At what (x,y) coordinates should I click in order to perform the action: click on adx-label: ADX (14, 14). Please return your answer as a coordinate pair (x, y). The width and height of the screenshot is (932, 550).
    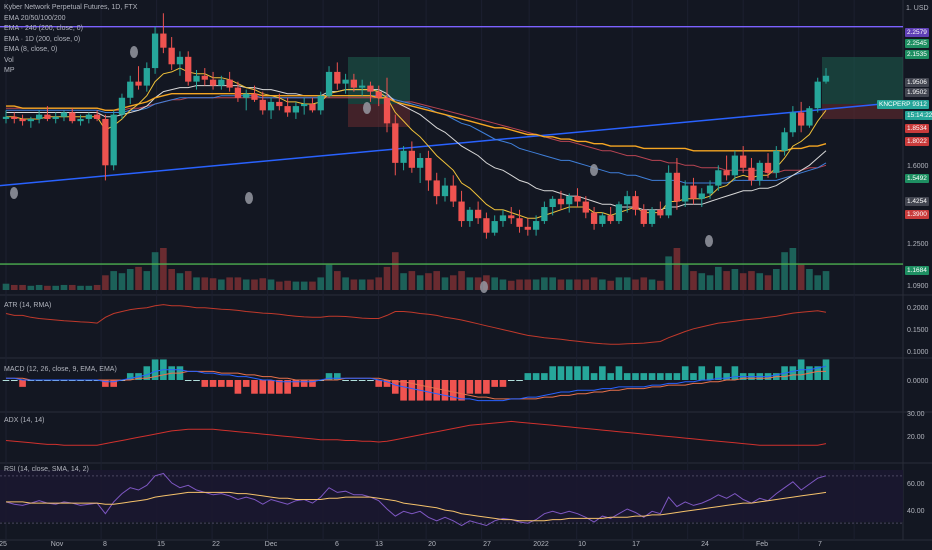
    Looking at the image, I should click on (24, 420).